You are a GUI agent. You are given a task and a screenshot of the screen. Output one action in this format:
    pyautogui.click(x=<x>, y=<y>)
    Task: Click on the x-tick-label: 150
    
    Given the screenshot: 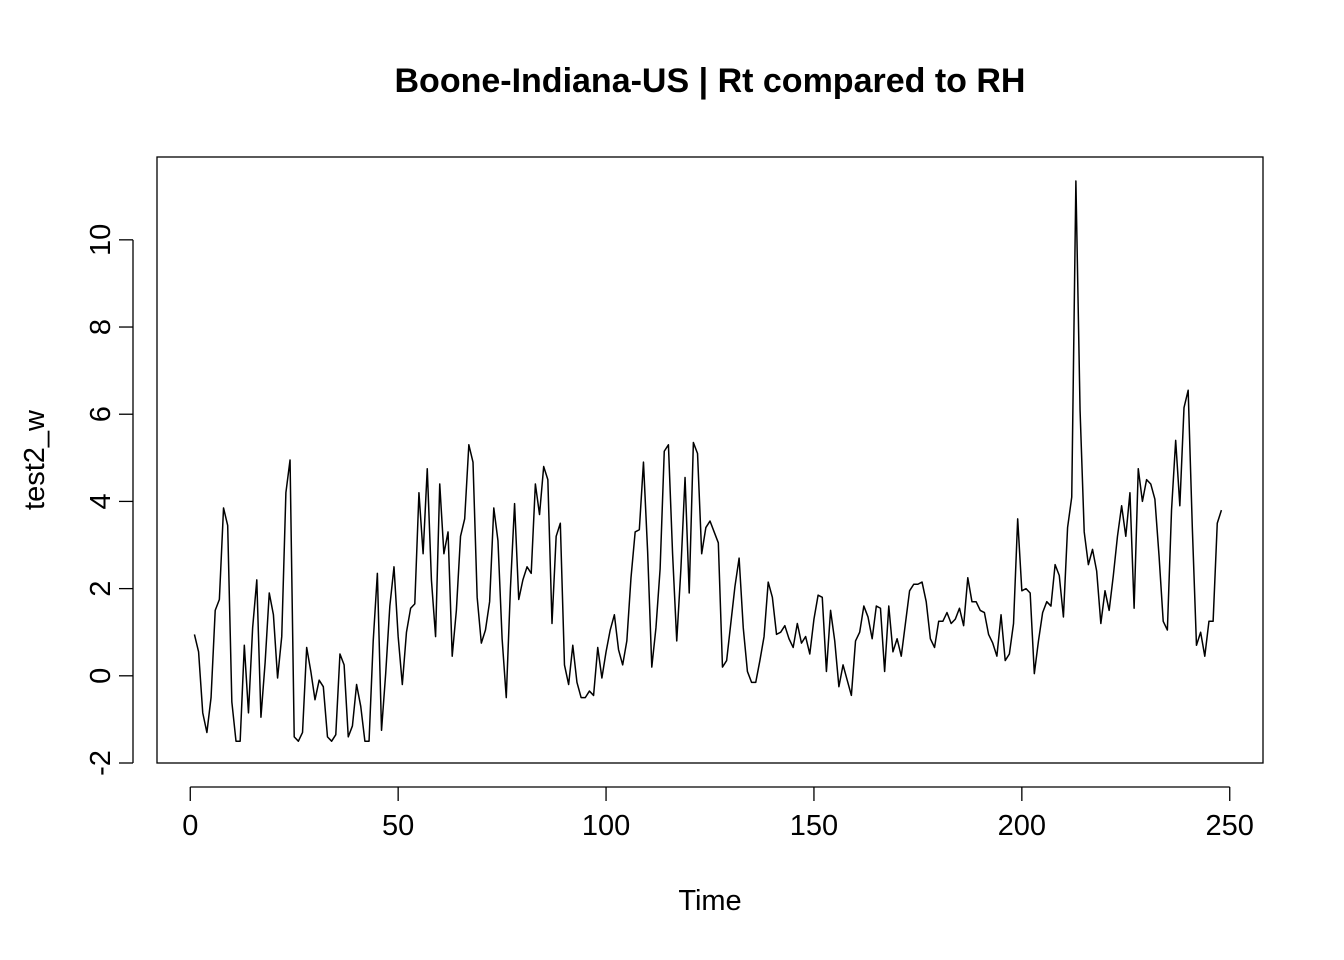 What is the action you would take?
    pyautogui.click(x=814, y=826)
    